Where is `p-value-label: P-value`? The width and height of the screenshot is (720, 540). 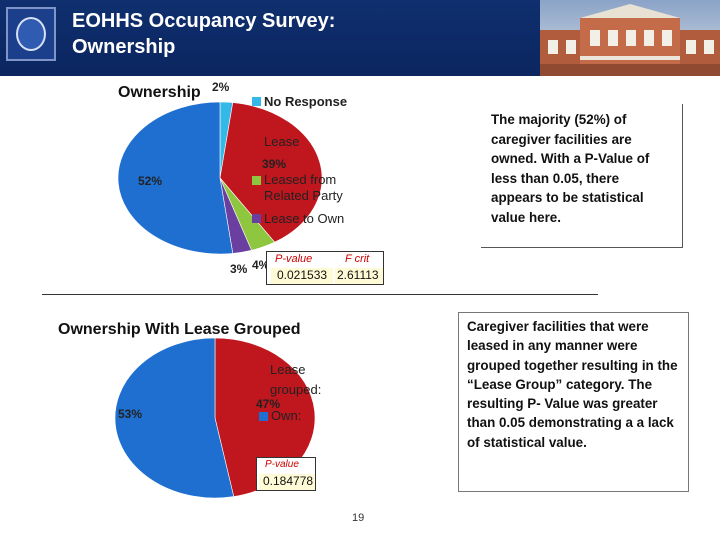 p-value-label: P-value is located at coordinates (294, 259).